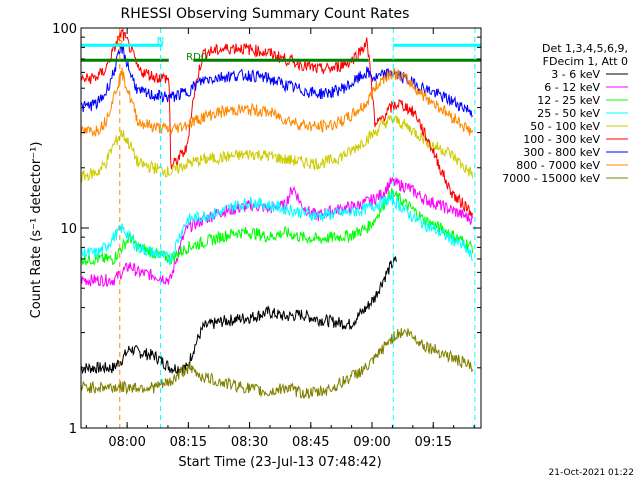 This screenshot has height=480, width=640. Describe the element at coordinates (249, 442) in the screenshot. I see `x-tick-label-2: 08:30` at that location.